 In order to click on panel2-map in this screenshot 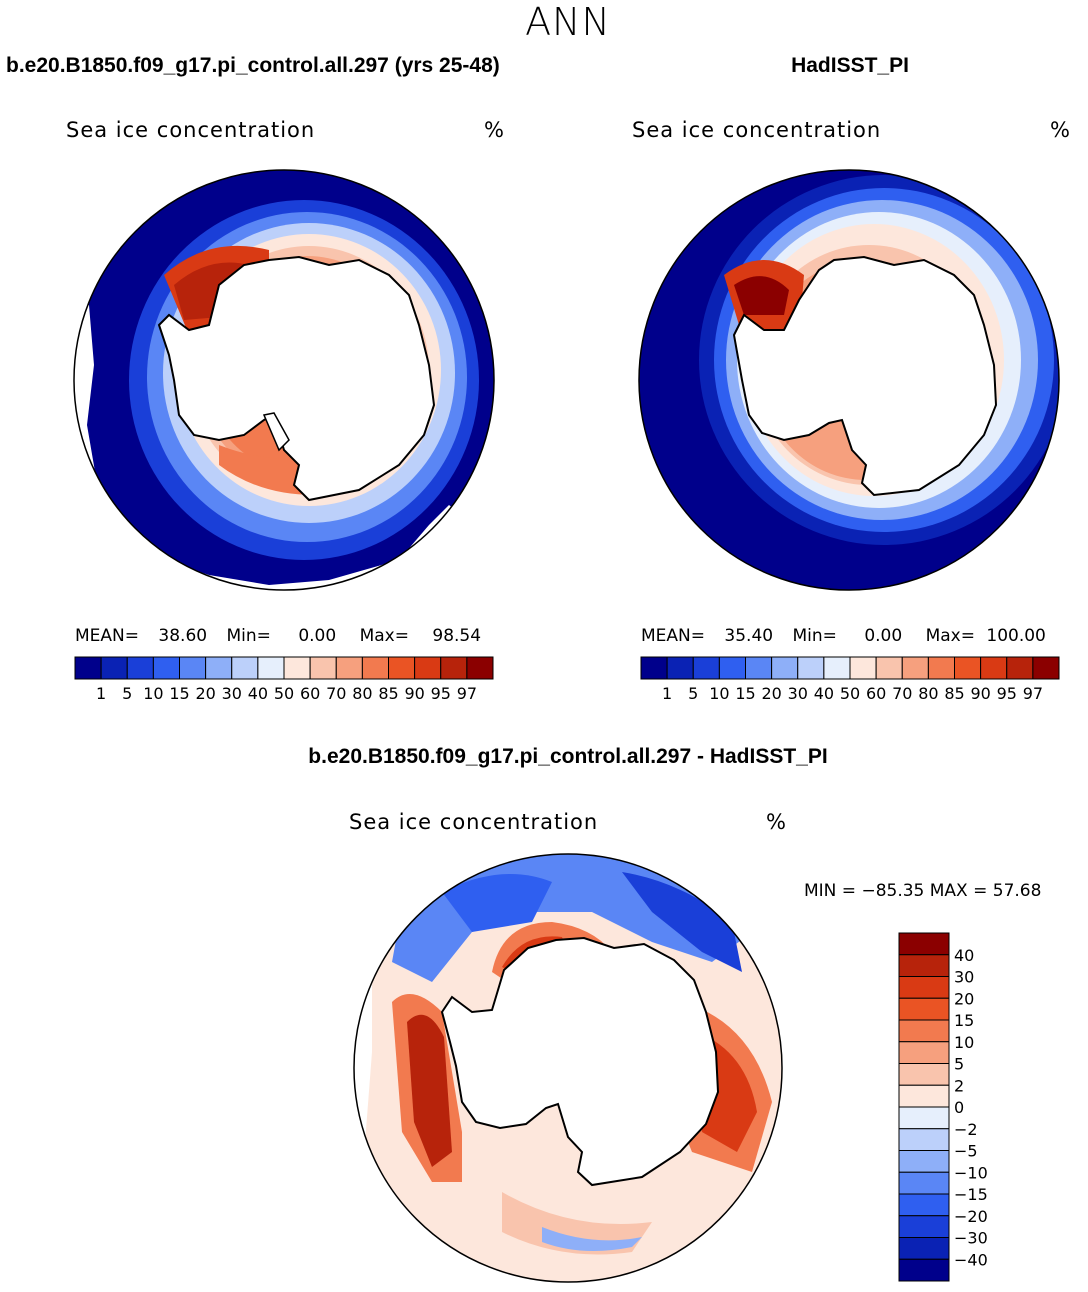, I will do `click(849, 380)`.